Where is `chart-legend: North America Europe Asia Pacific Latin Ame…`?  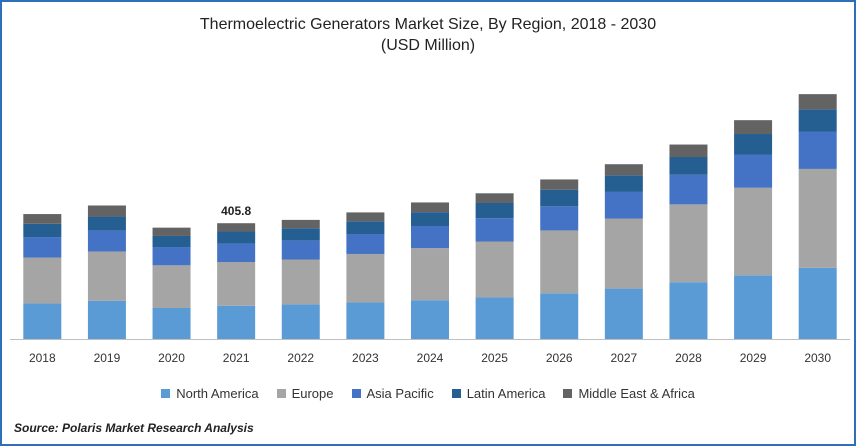
chart-legend: North America Europe Asia Pacific Latin Ame… is located at coordinates (428, 393).